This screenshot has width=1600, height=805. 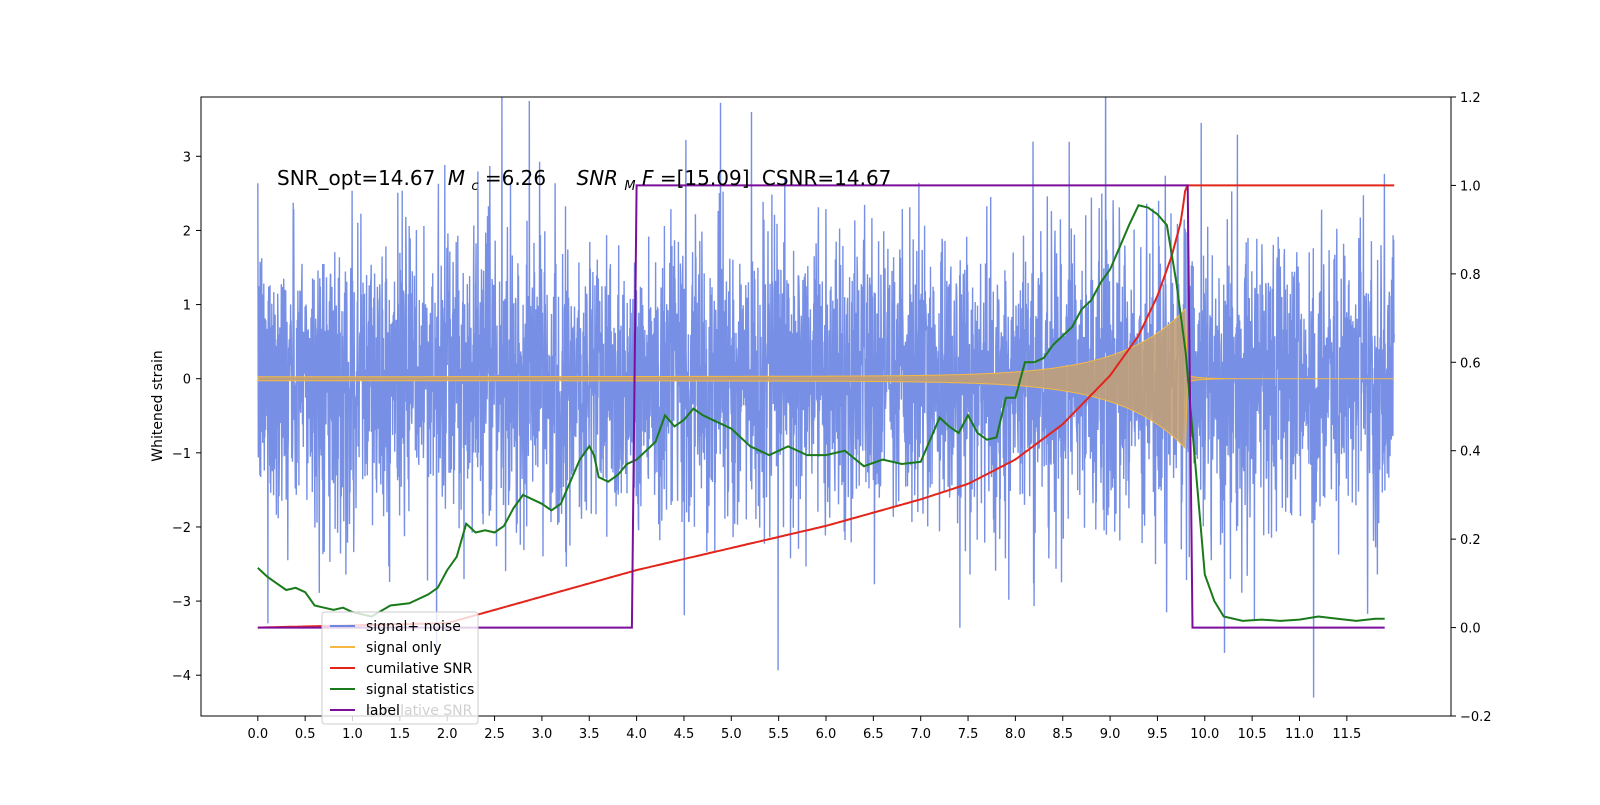 I want to click on snrmf-subscript: M, so click(x=629, y=186).